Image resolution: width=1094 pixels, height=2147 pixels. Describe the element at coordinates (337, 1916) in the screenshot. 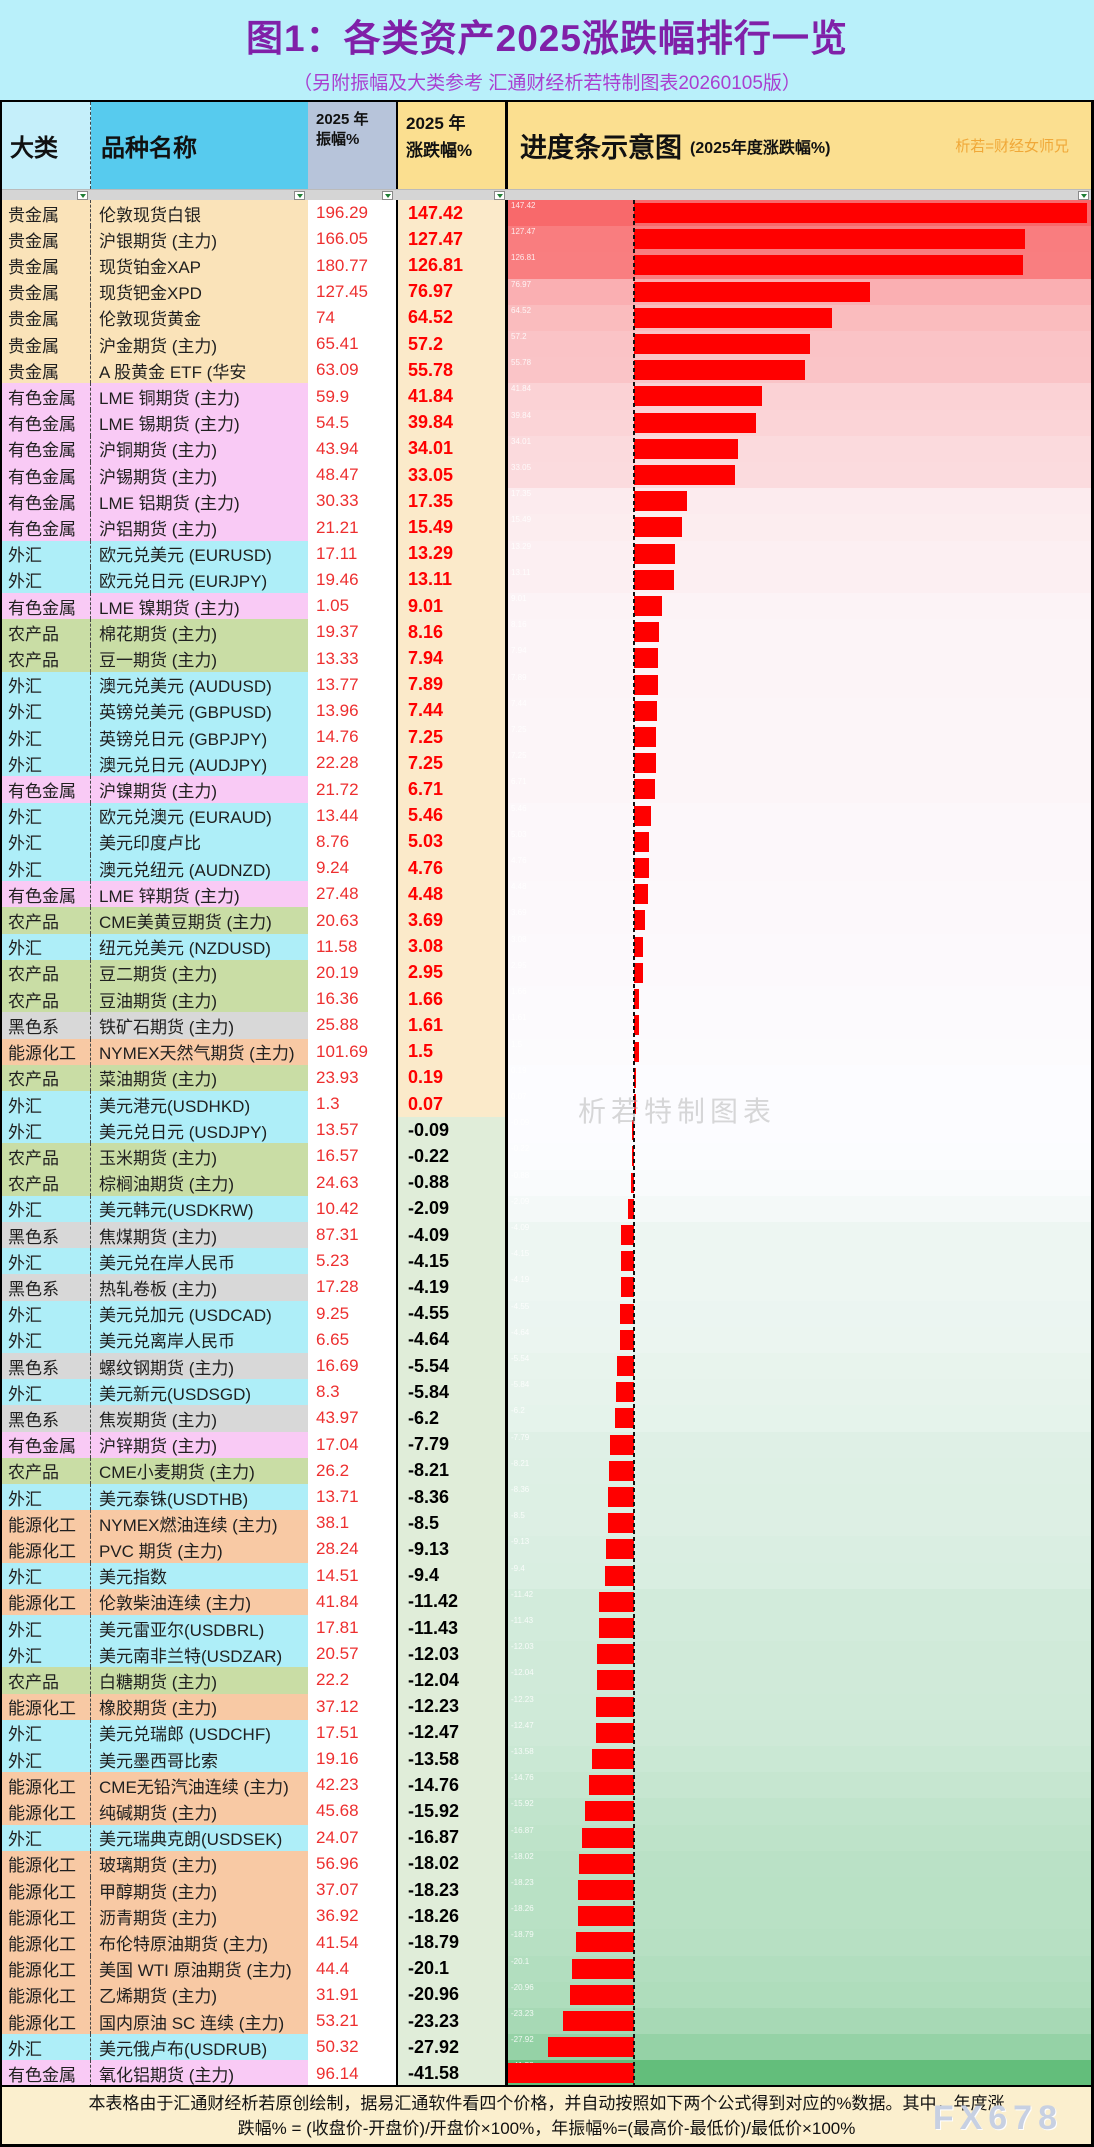

I see `amplitude-cell: 36.92` at that location.